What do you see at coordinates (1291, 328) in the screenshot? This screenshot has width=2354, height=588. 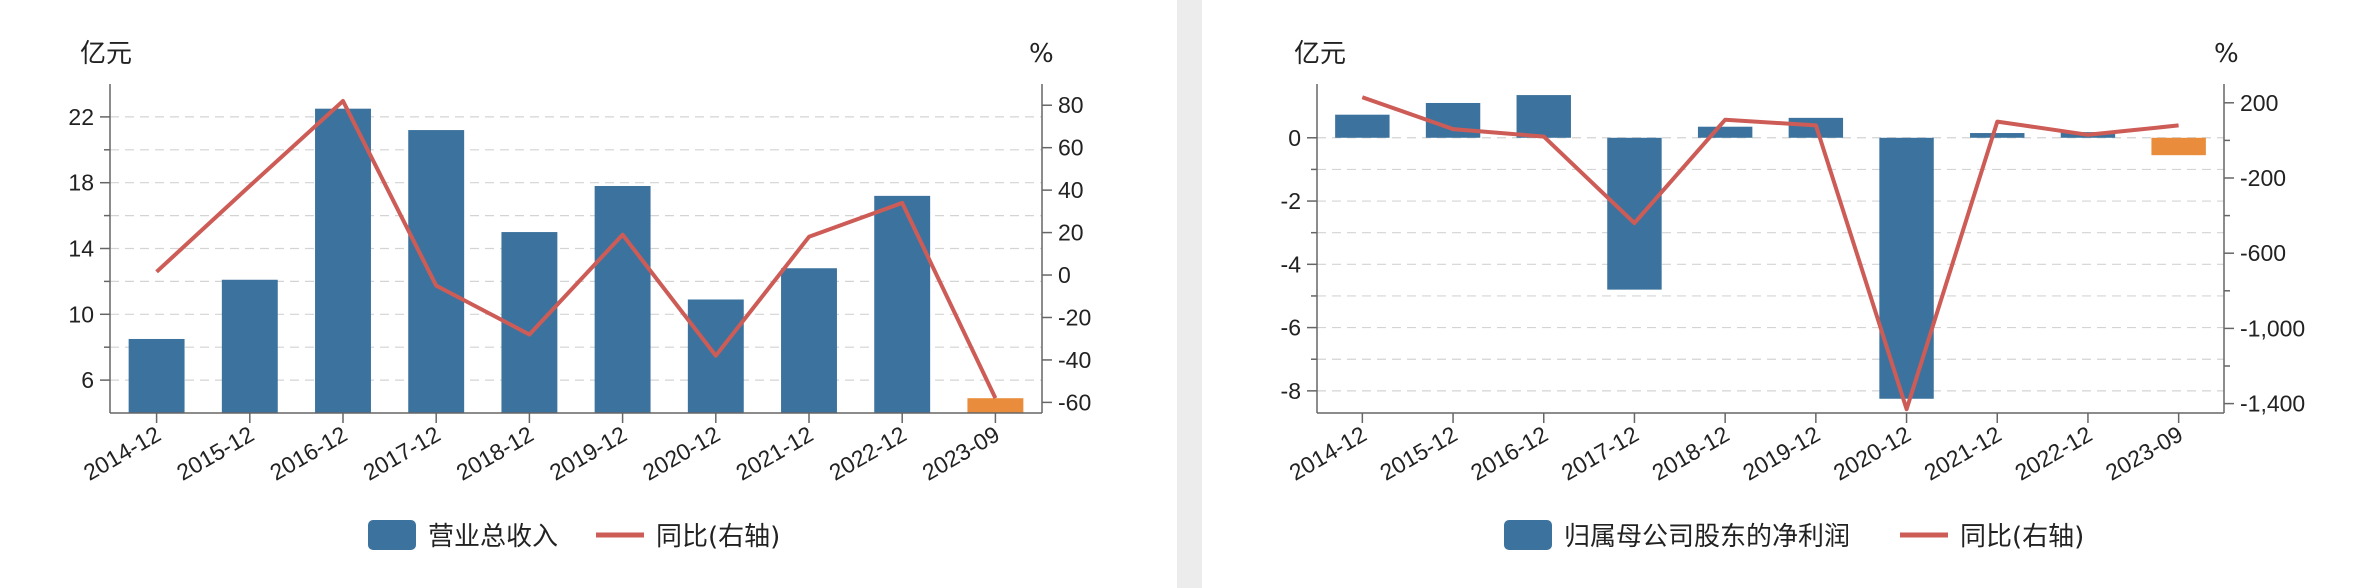 I see `y-tick-label: -6` at bounding box center [1291, 328].